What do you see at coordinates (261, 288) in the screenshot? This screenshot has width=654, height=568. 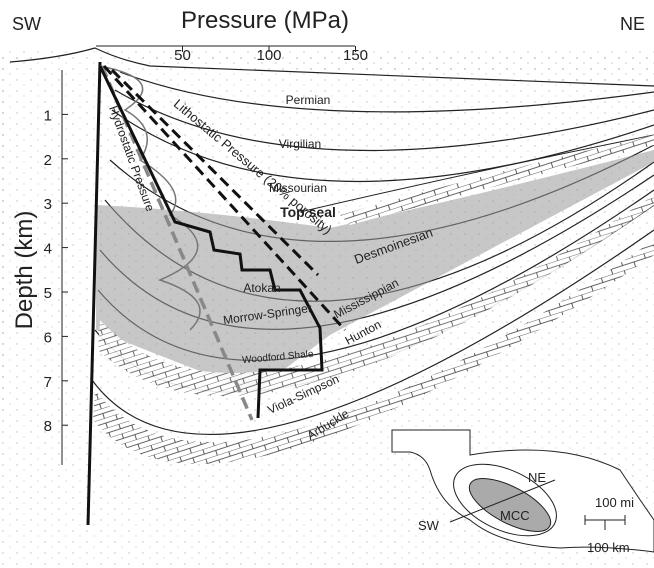 I see `layer-label: Atokan` at bounding box center [261, 288].